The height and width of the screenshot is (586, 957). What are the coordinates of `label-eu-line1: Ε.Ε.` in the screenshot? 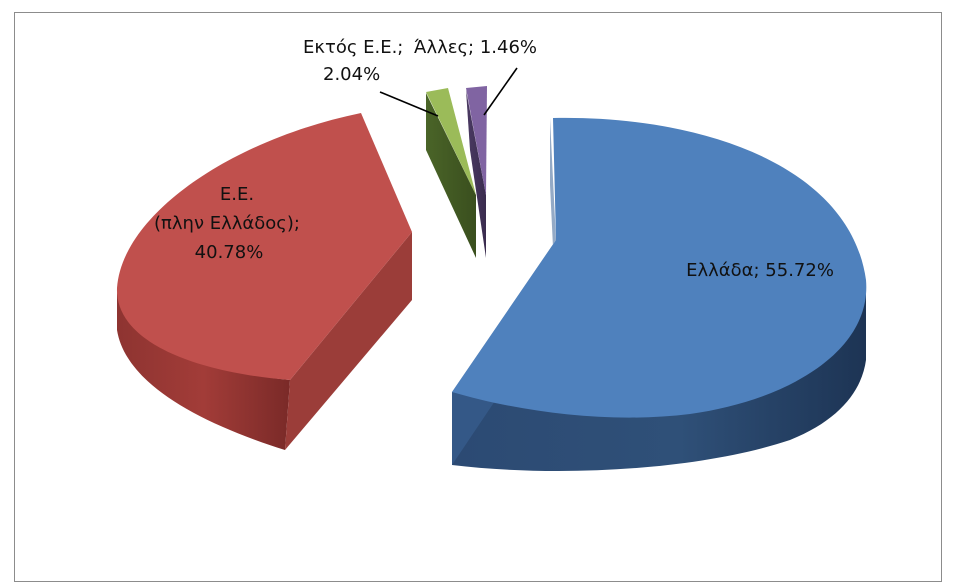 It's located at (237, 194).